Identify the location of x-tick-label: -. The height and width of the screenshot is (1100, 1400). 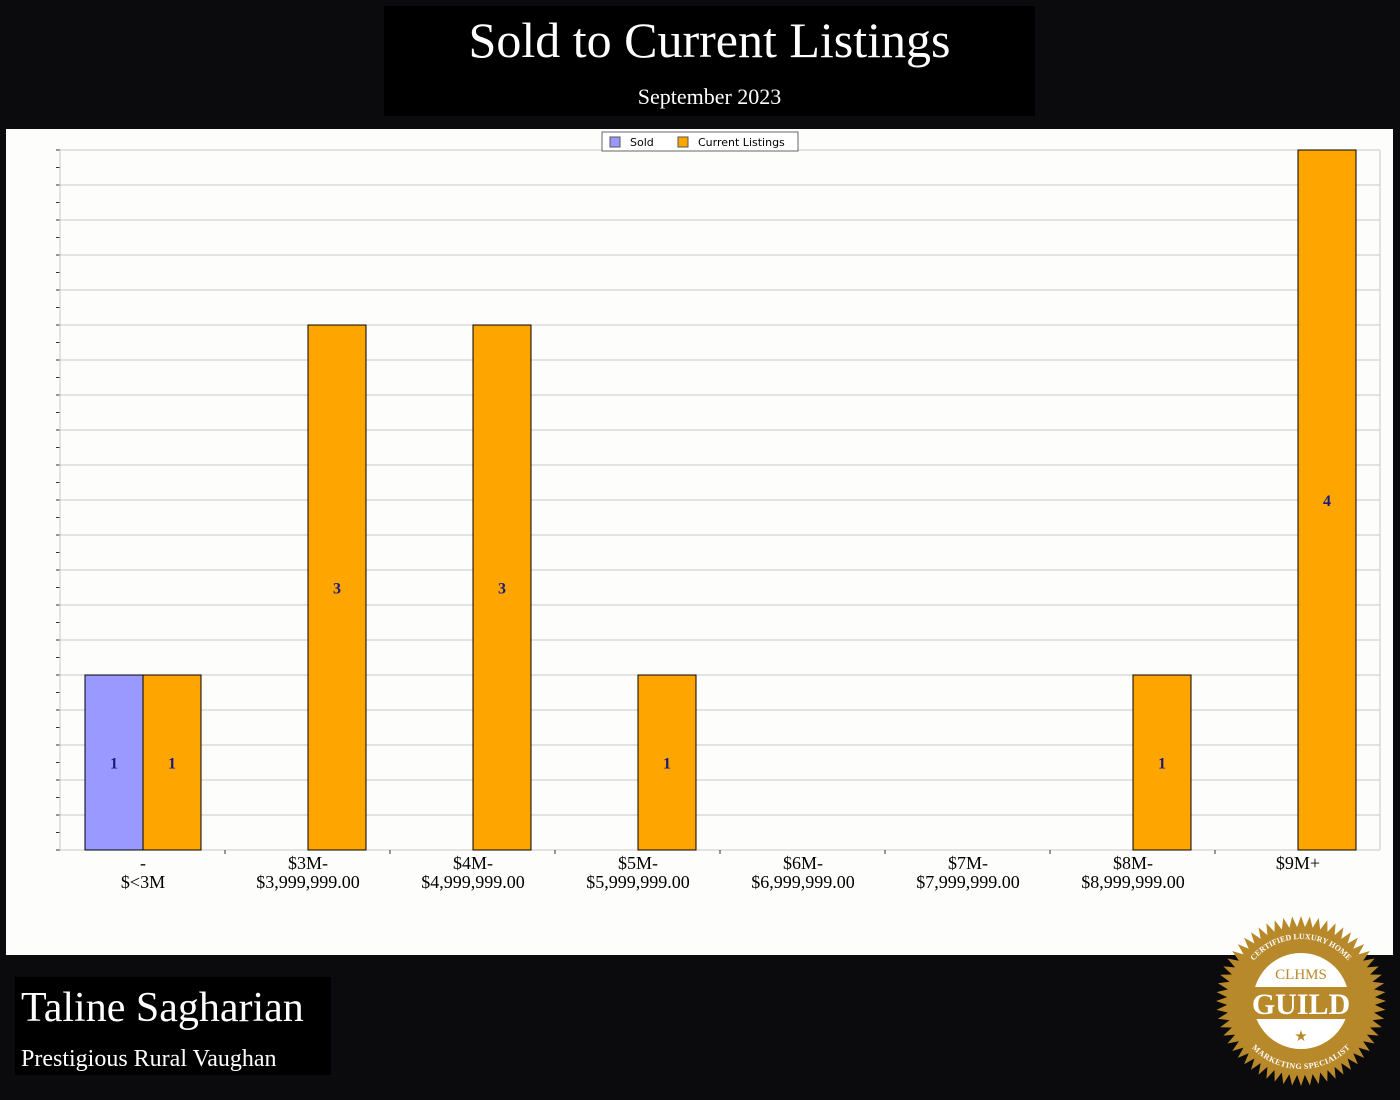
(143, 863).